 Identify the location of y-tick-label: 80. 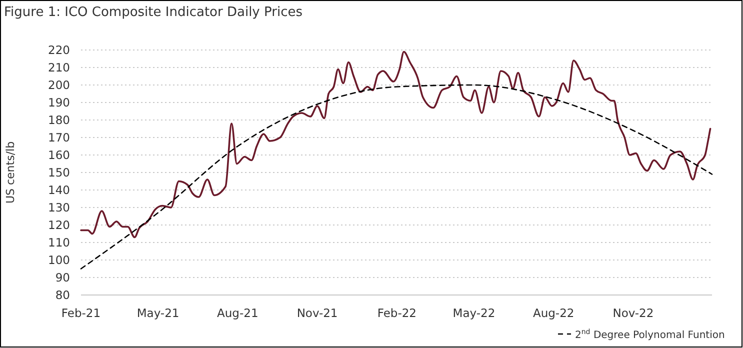
(62, 295).